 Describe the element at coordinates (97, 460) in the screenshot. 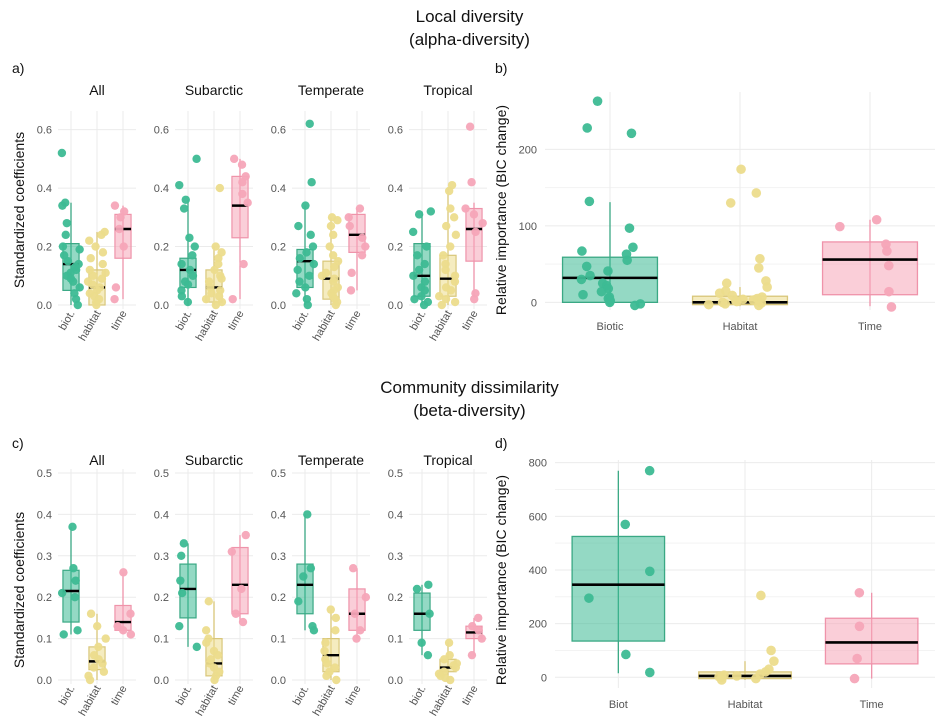

I see `panel-c-facet-title: All` at that location.